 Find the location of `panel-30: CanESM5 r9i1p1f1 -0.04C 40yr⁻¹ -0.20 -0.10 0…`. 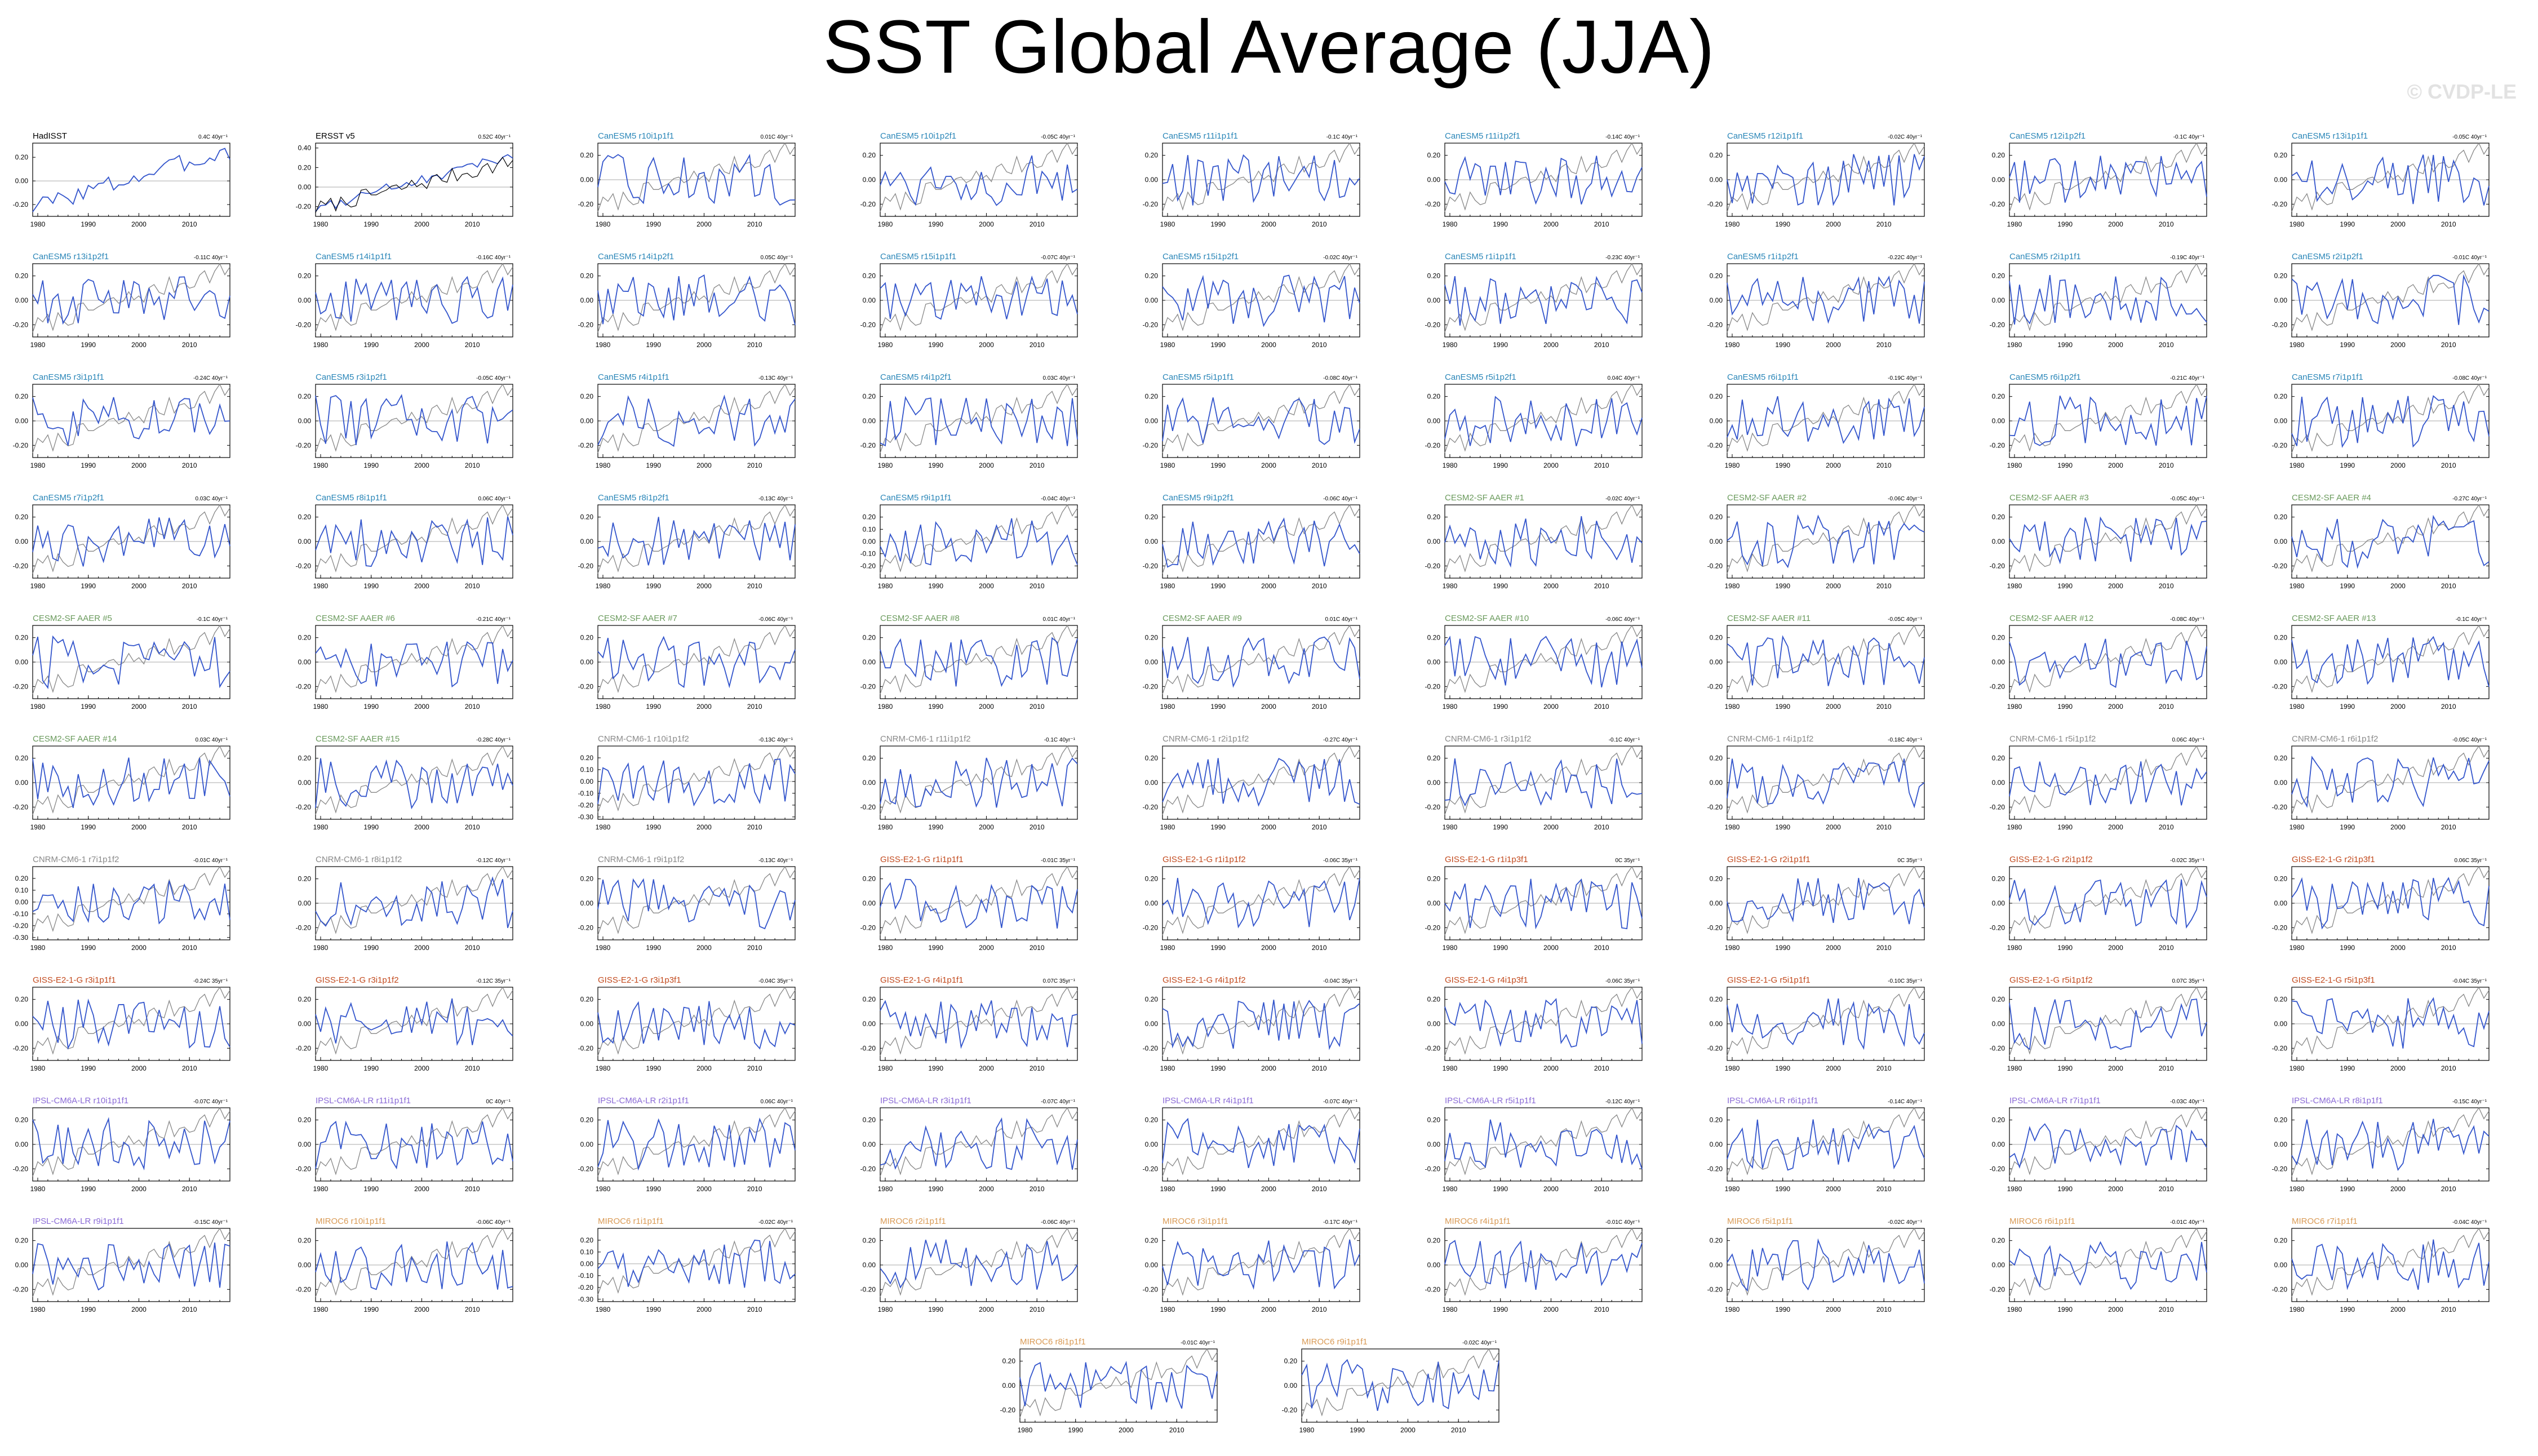

panel-30: CanESM5 r9i1p1f1 -0.04C 40yr⁻¹ -0.20 -0.10 0… is located at coordinates (967, 544).